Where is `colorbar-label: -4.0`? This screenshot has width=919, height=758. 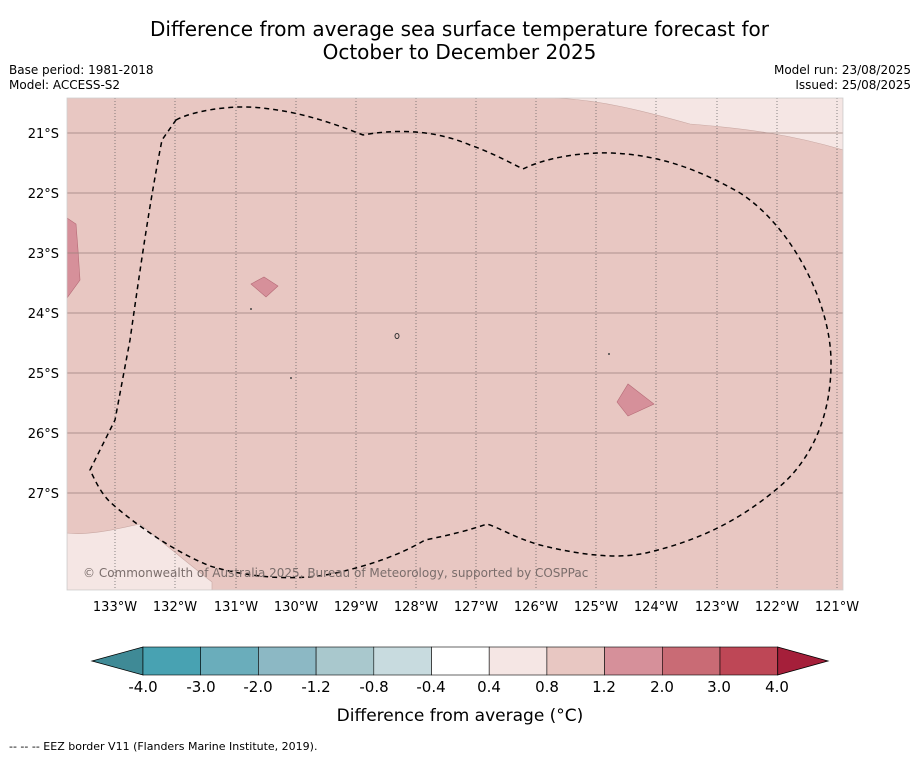
colorbar-label: -4.0 is located at coordinates (142, 687).